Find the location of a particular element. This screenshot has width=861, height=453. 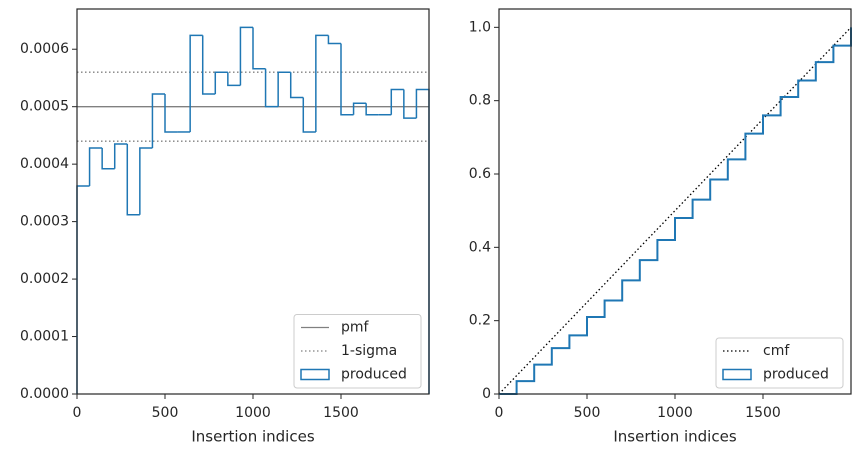

y-tick-label: 1.0 is located at coordinates (480, 27).